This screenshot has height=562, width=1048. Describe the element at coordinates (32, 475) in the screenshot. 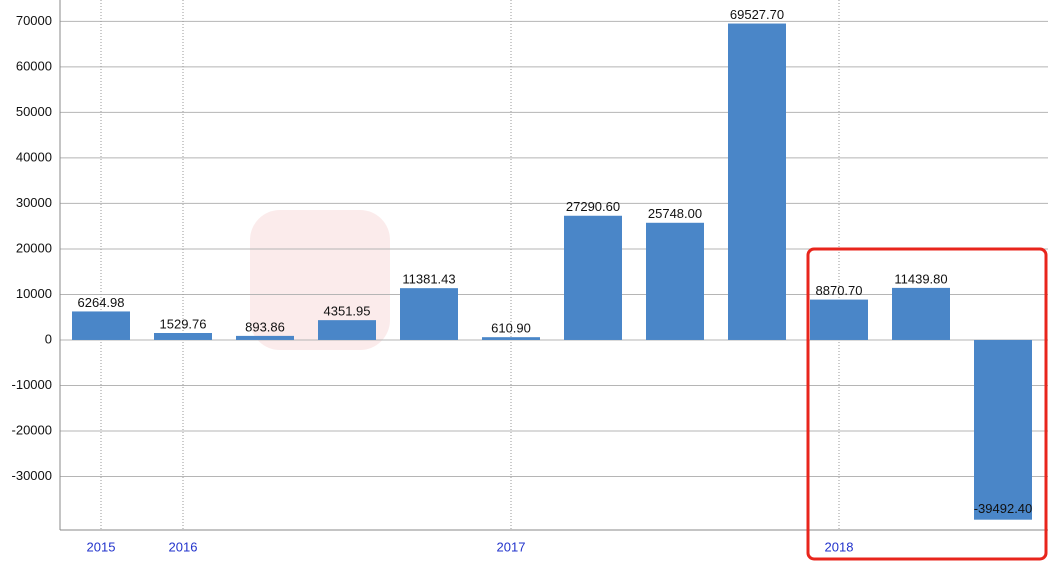

I see `y-tick-label: -30000` at that location.